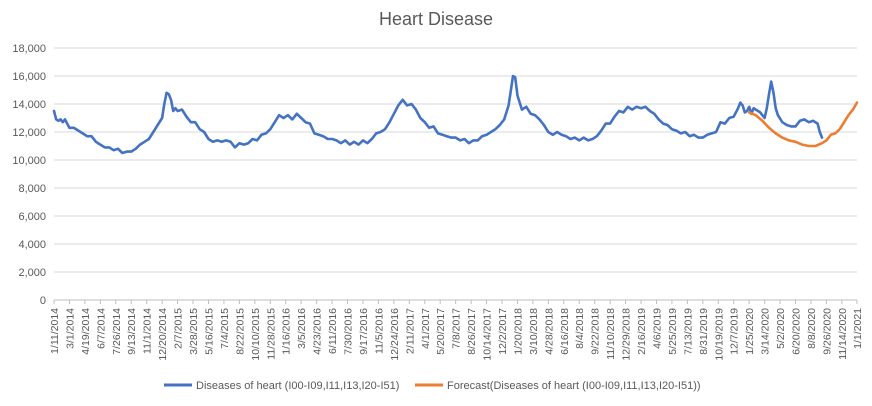 Image resolution: width=872 pixels, height=406 pixels. What do you see at coordinates (735, 331) in the screenshot?
I see `x-tick-label: 12/7/2019` at bounding box center [735, 331].